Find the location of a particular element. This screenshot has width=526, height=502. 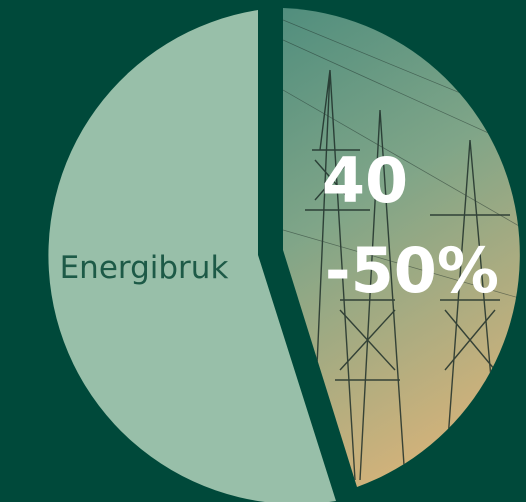

share-value: 40 is located at coordinates (365, 180).